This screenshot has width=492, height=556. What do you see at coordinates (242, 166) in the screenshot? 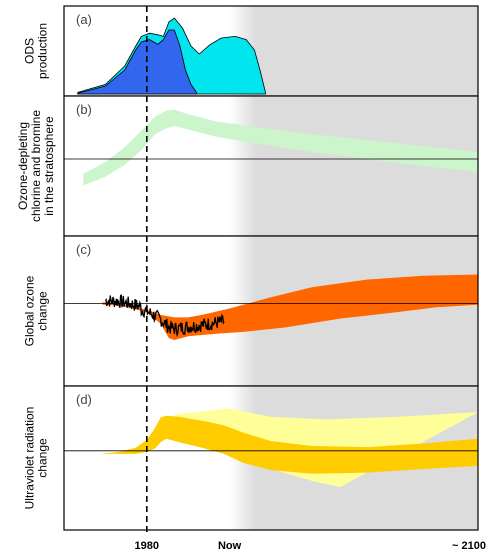
I see `shading-fade` at bounding box center [242, 166].